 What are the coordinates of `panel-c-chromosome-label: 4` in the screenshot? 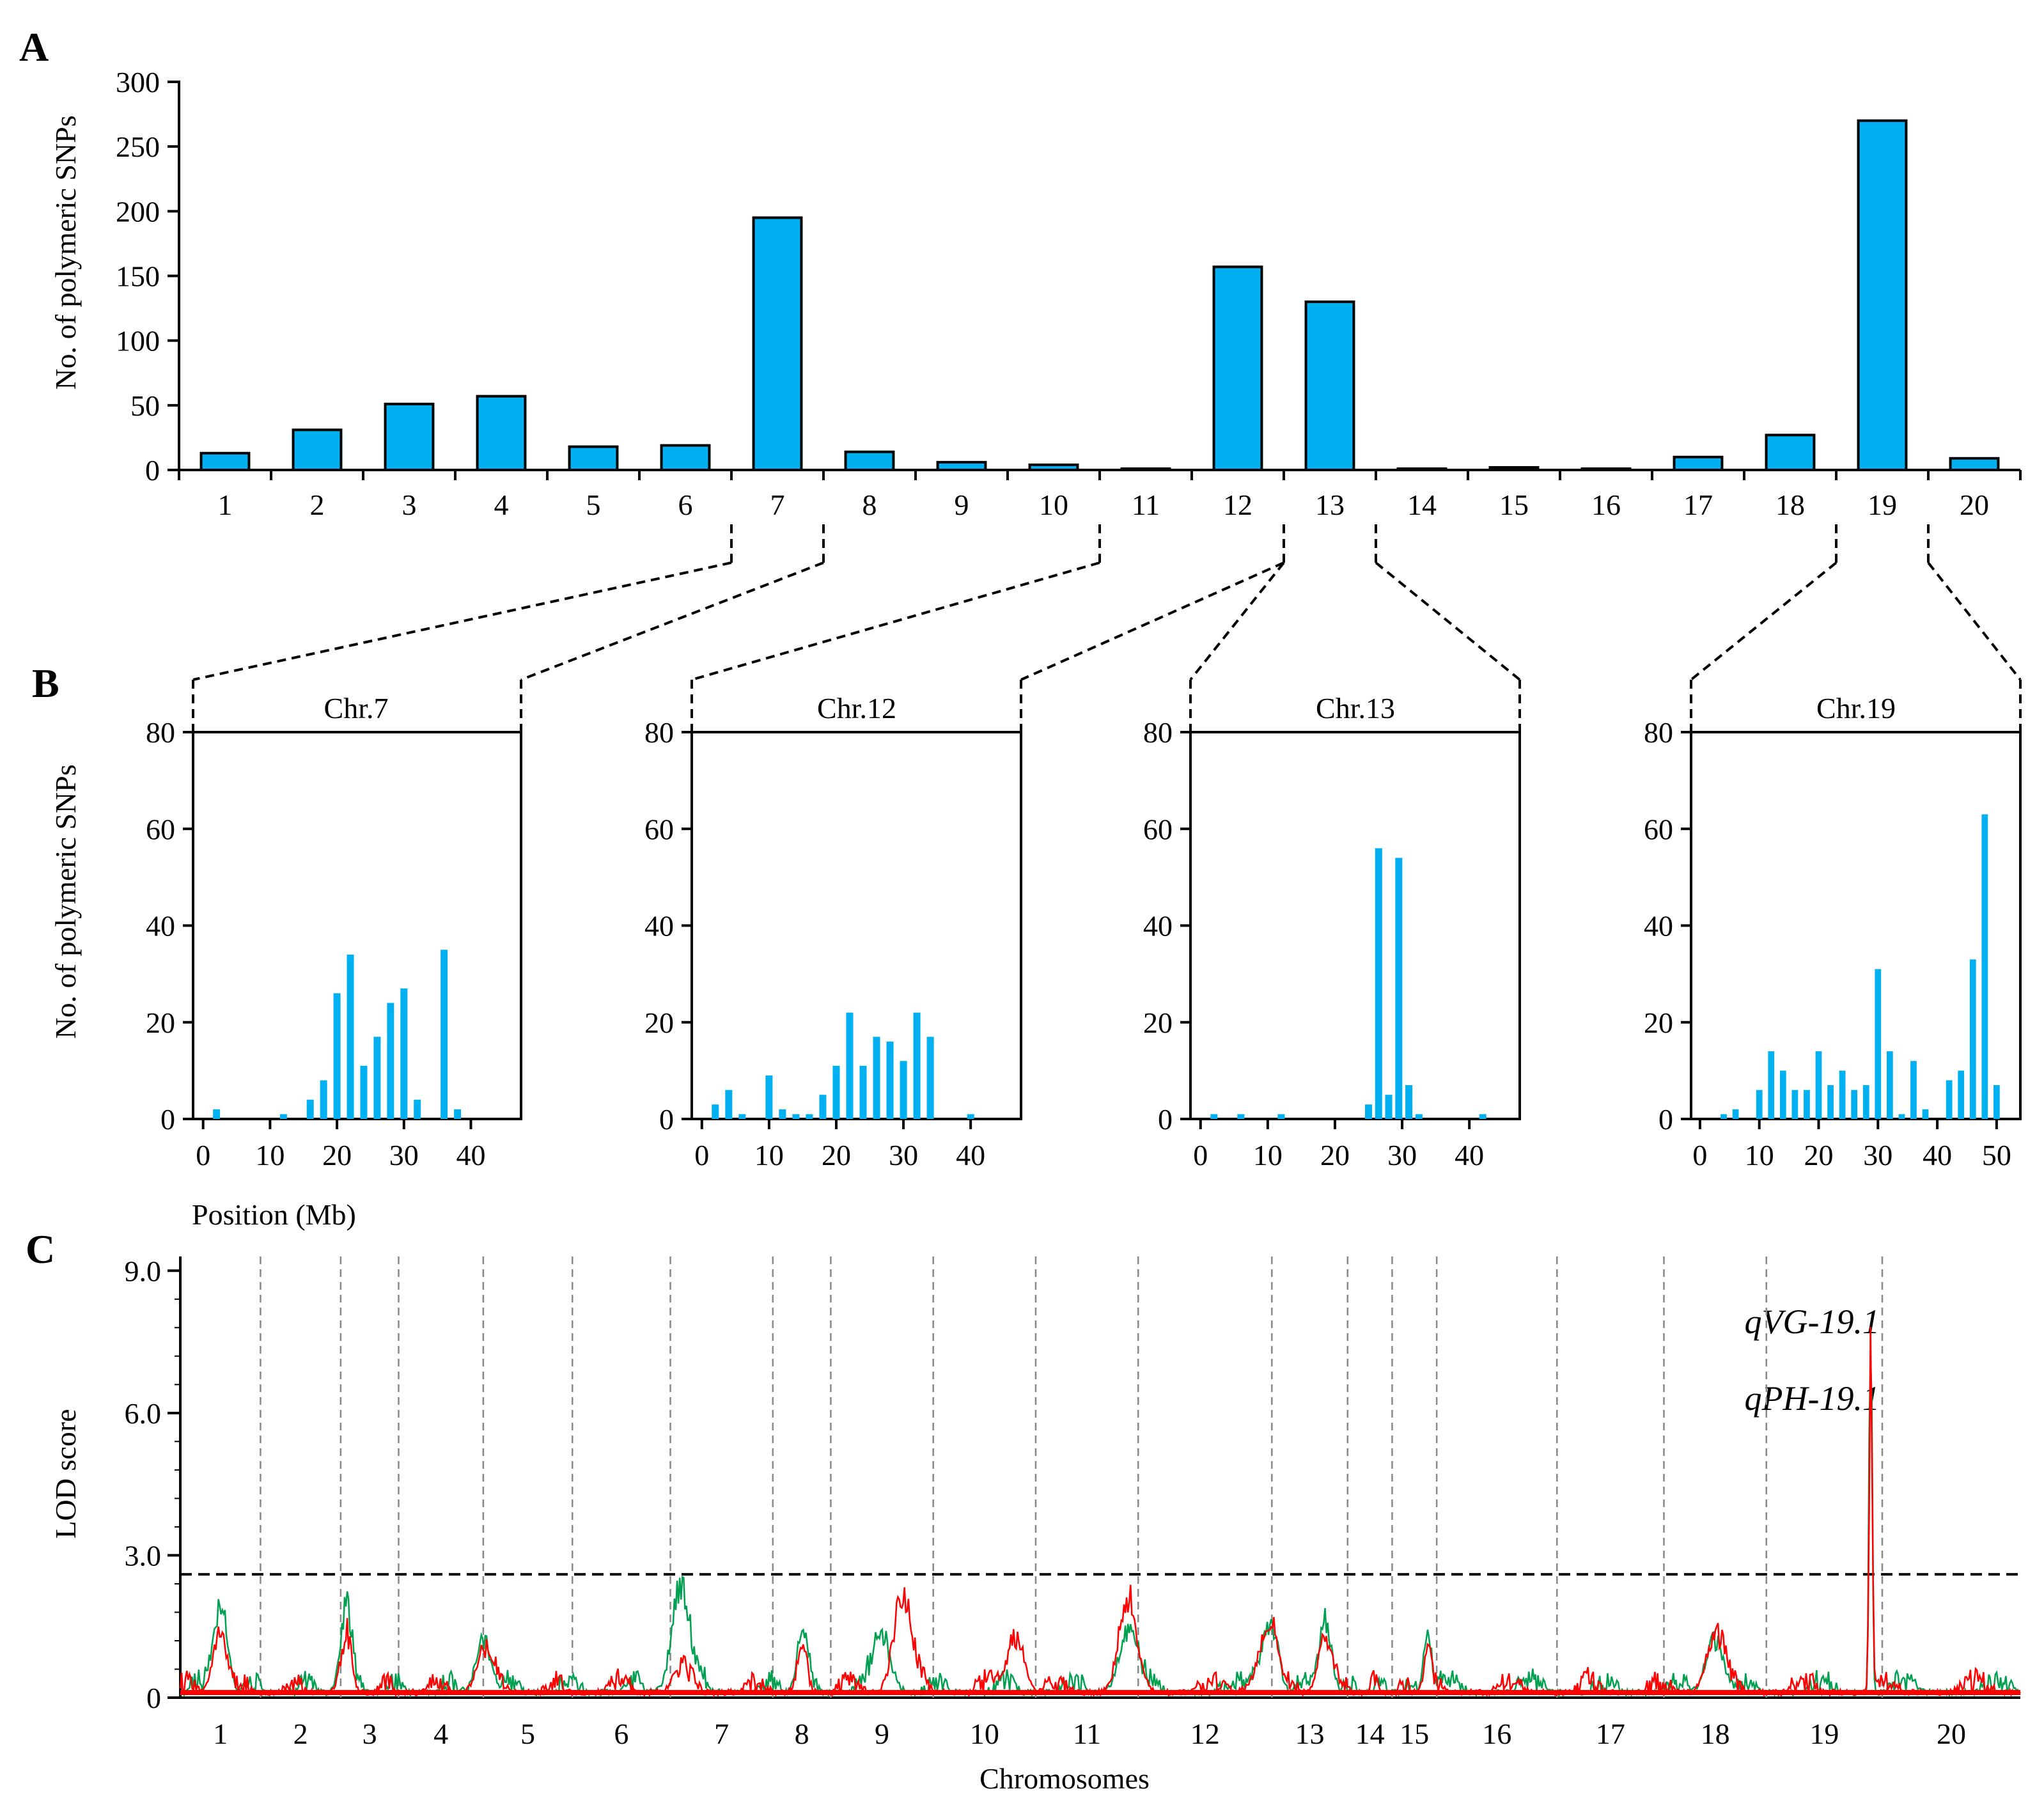 It's located at (440, 1733).